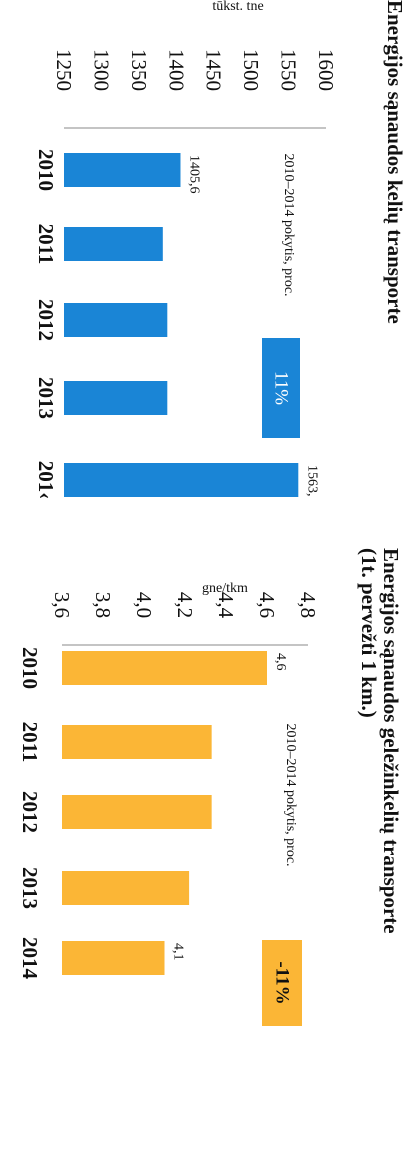  I want to click on rail-change-note: 2010–2014 pokytis, proc., so click(290, 794).